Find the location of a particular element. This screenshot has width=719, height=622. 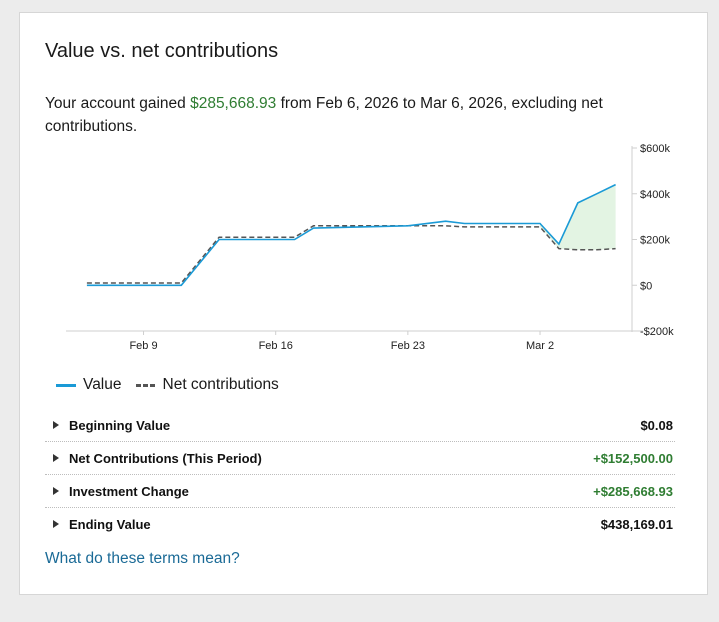

row-value: +$152,500.00 is located at coordinates (633, 458).